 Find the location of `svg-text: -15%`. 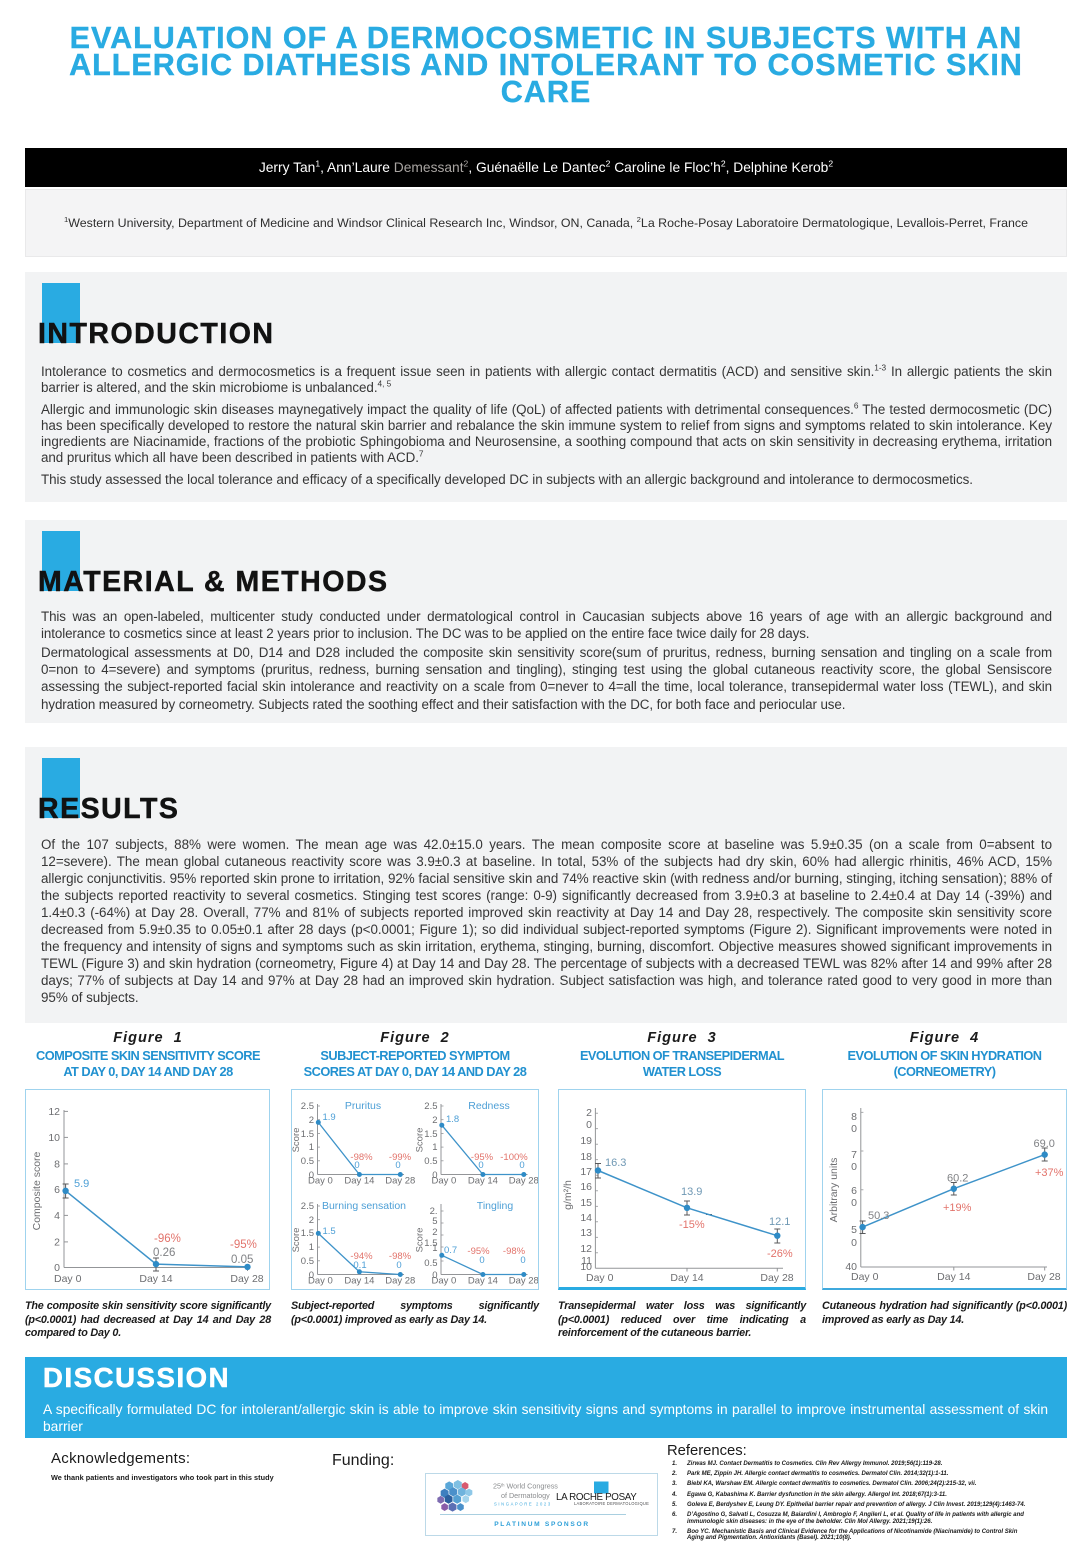

svg-text: -15% is located at coordinates (692, 1225).